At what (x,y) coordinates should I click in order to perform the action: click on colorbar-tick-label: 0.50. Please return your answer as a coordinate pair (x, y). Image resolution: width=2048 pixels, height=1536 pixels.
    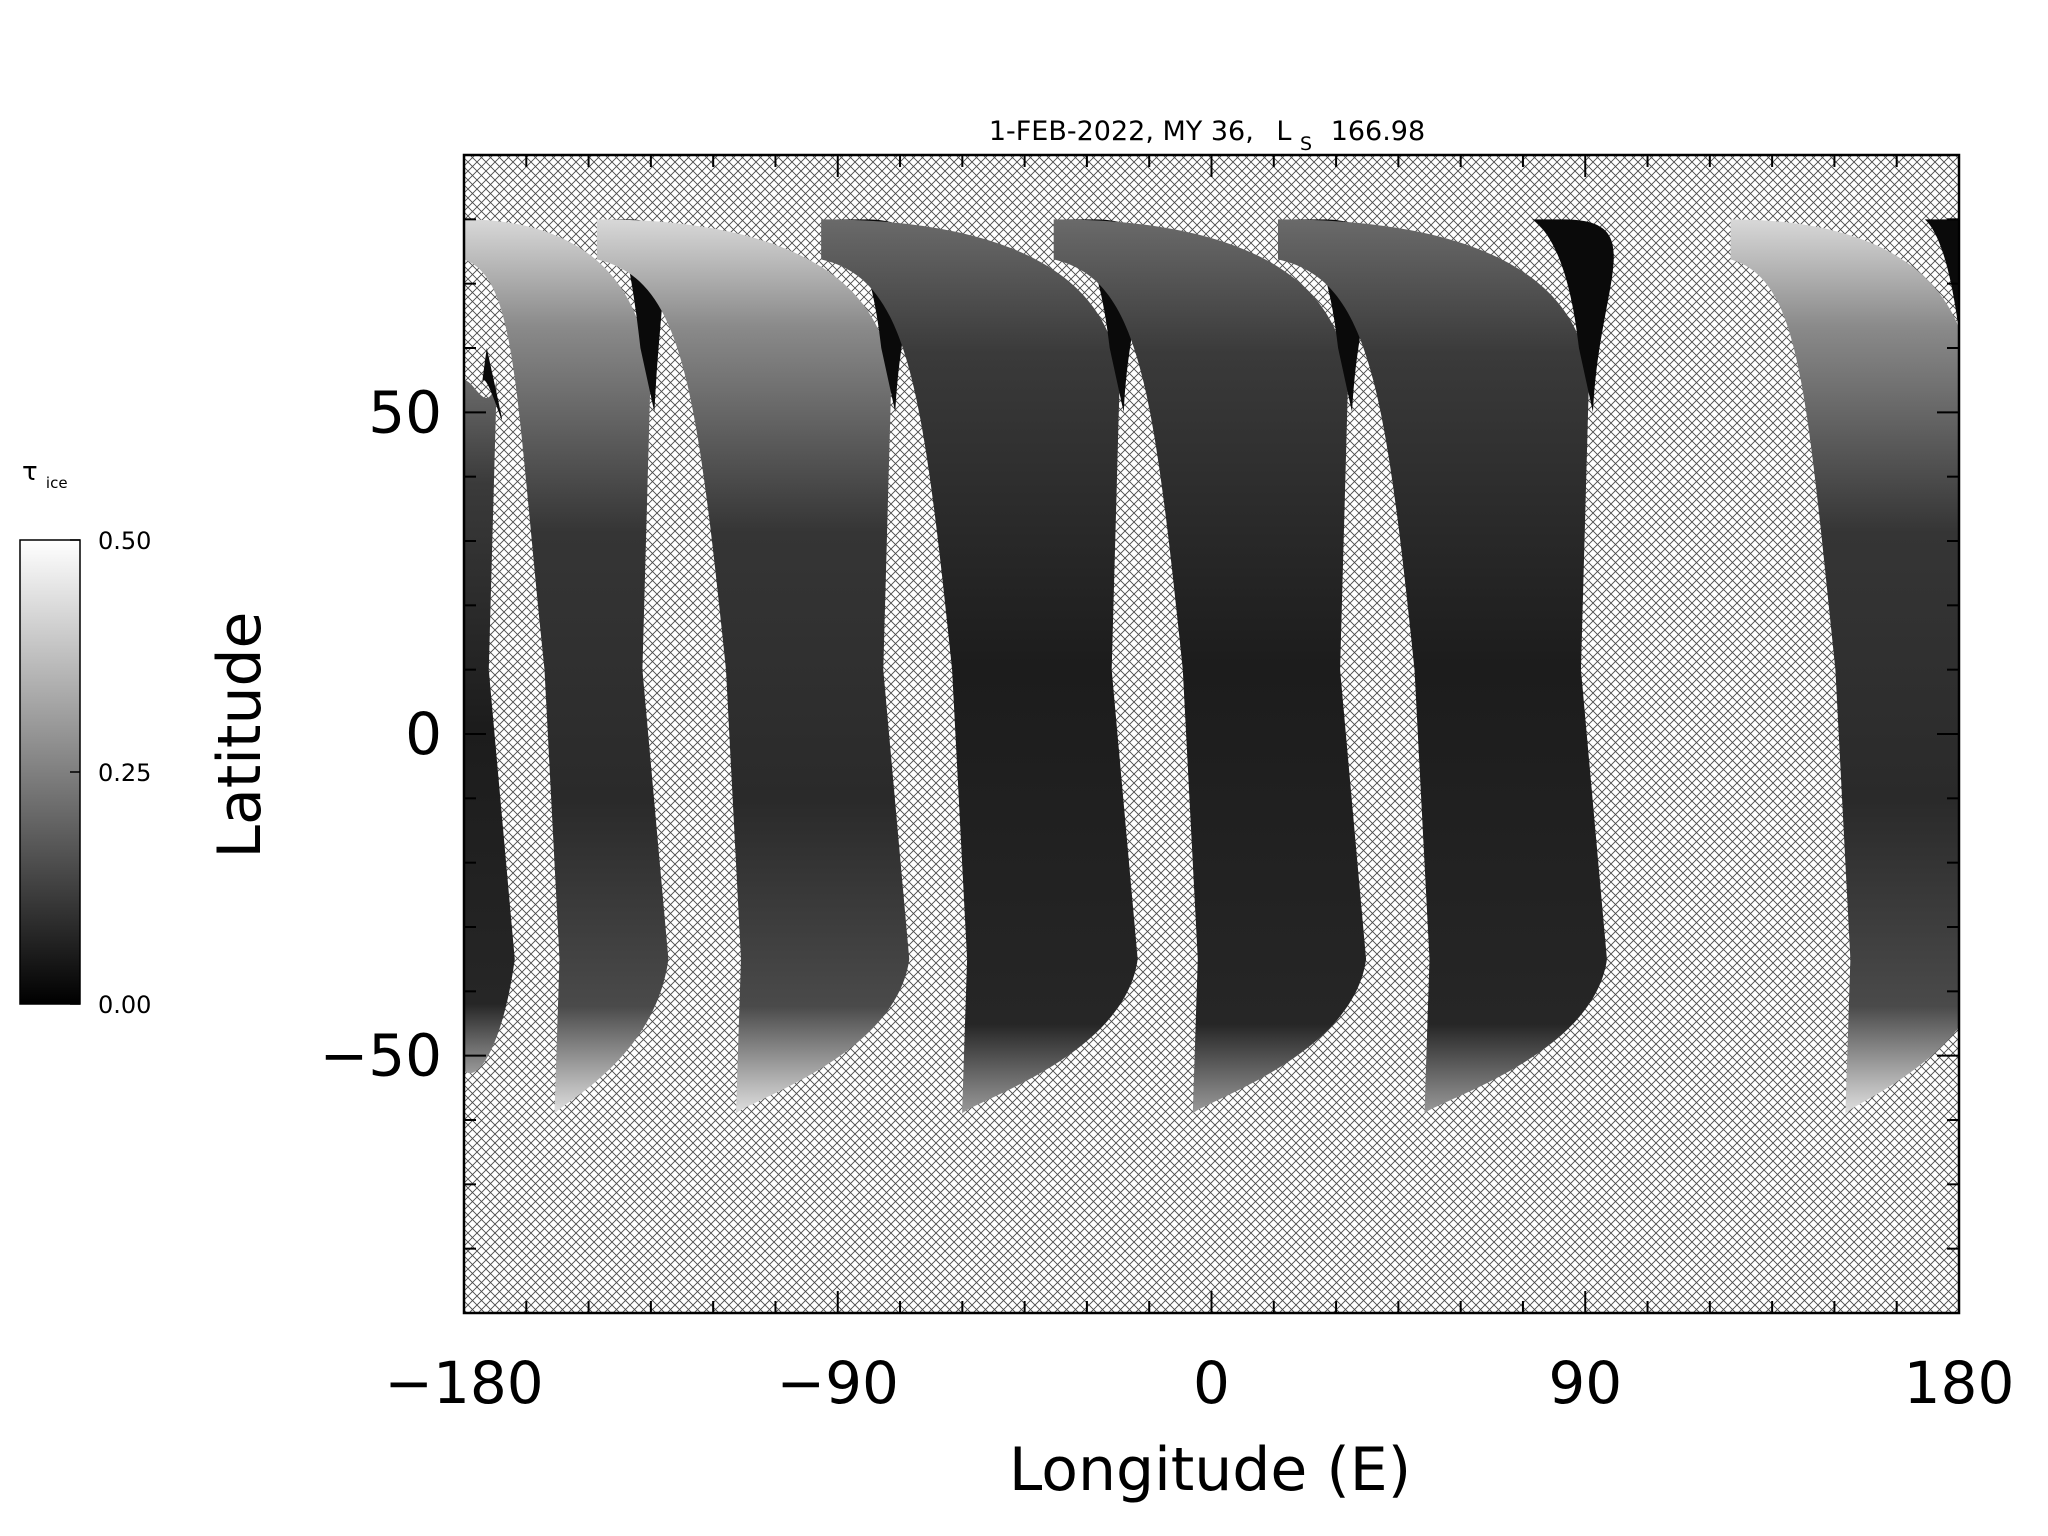
    Looking at the image, I should click on (124, 541).